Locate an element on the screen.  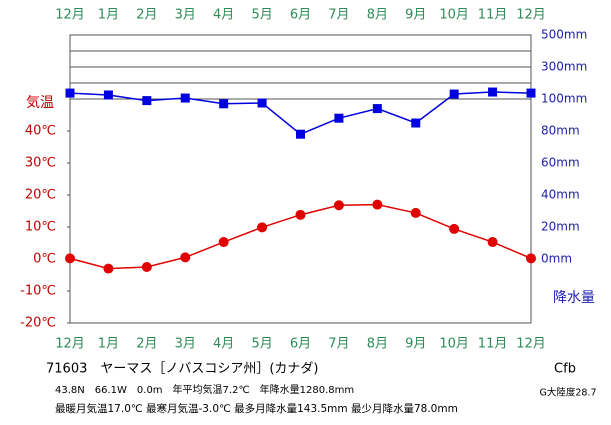
y-tick-label: 20℃ is located at coordinates (40, 195).